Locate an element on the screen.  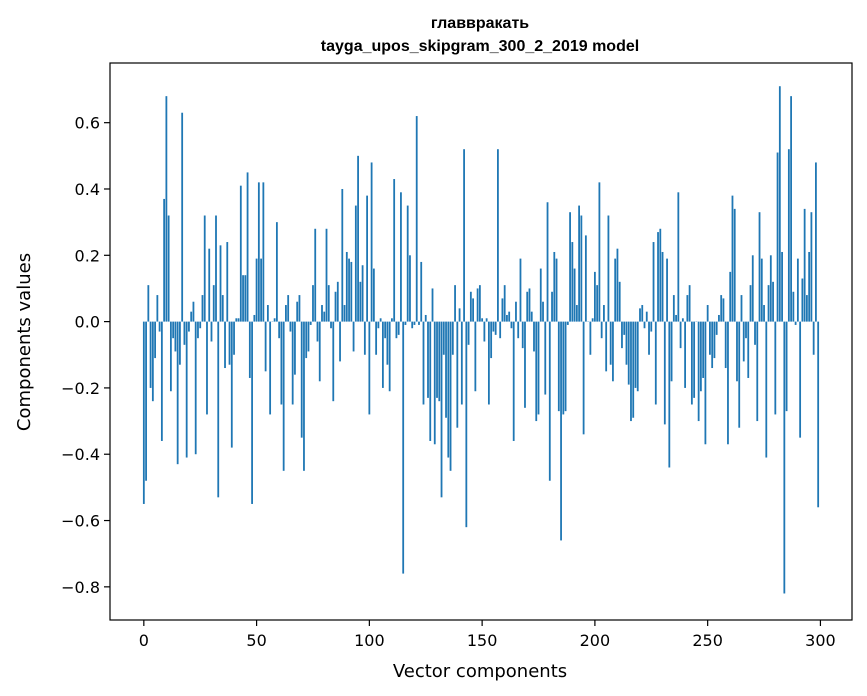
y-tick-label: −0.2 is located at coordinates (80, 388).